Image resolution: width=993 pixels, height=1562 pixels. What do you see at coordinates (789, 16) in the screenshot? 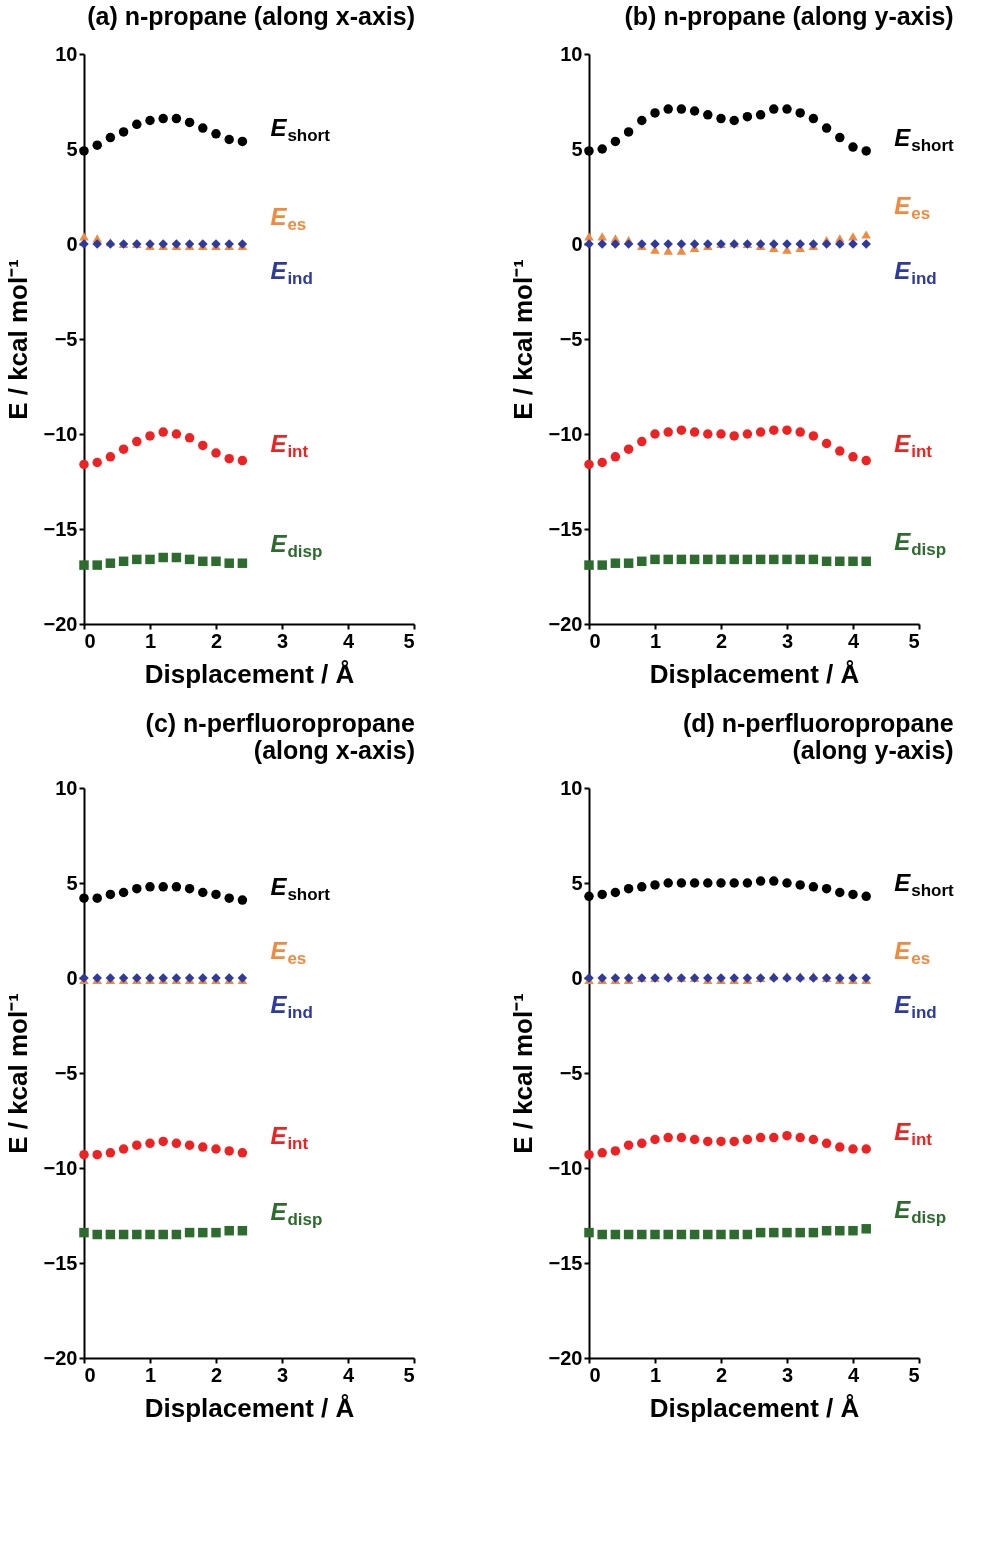
I see `chart-title: (b) n-propane (along y-axis)` at bounding box center [789, 16].